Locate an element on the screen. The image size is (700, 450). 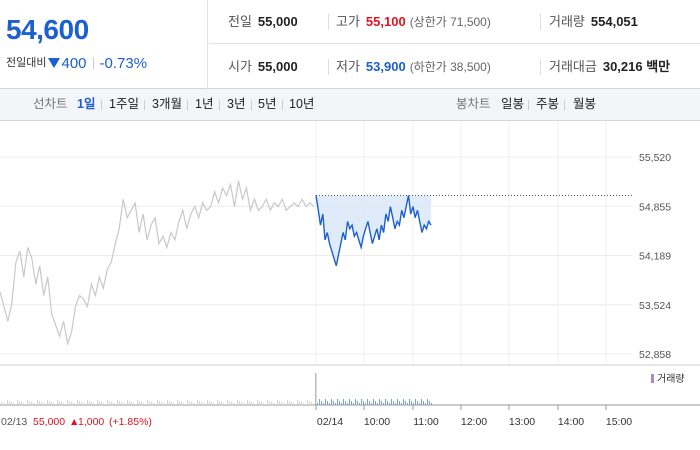
prev-day-date: 02/13 is located at coordinates (14, 422).